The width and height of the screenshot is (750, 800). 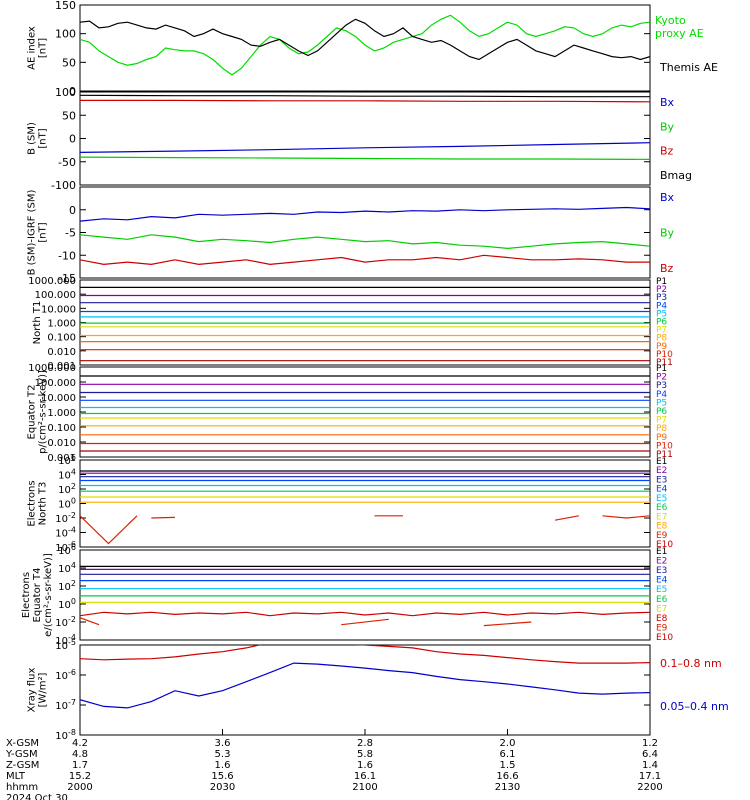 What do you see at coordinates (667, 126) in the screenshot?
I see `legend-label: By` at bounding box center [667, 126].